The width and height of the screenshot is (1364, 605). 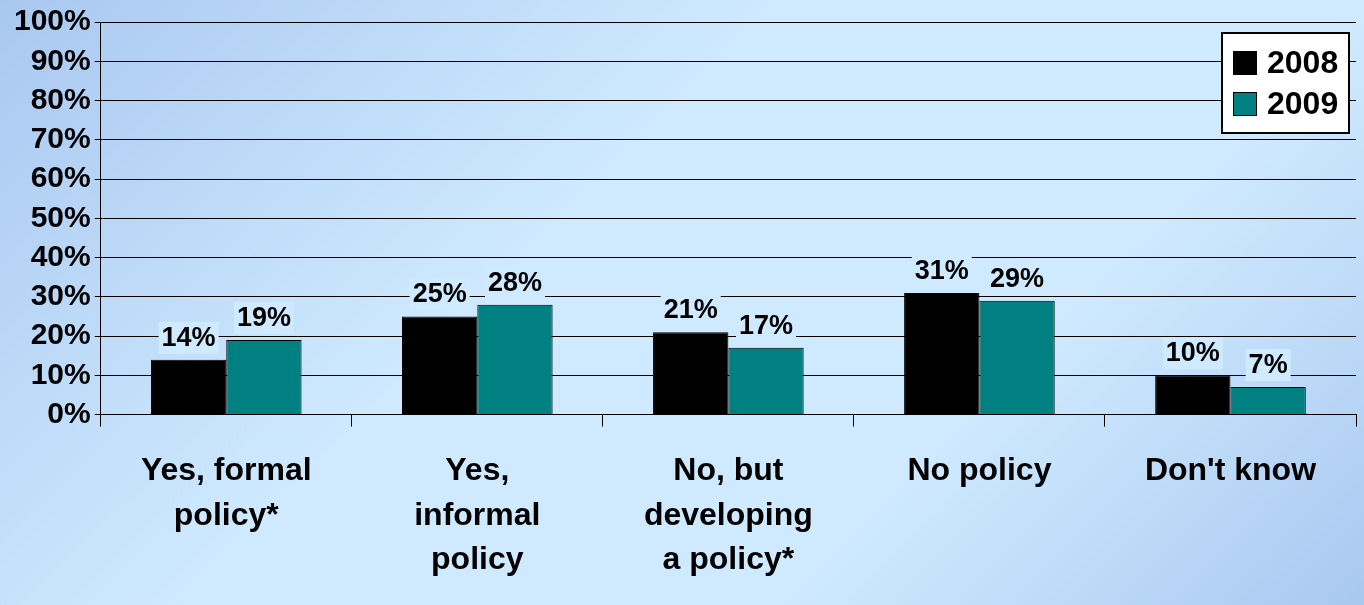 I want to click on text: 14%, so click(x=188, y=336).